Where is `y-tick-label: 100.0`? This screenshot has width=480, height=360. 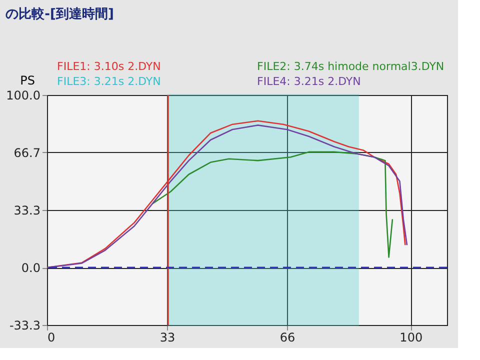 y-tick-label: 100.0 is located at coordinates (23, 95).